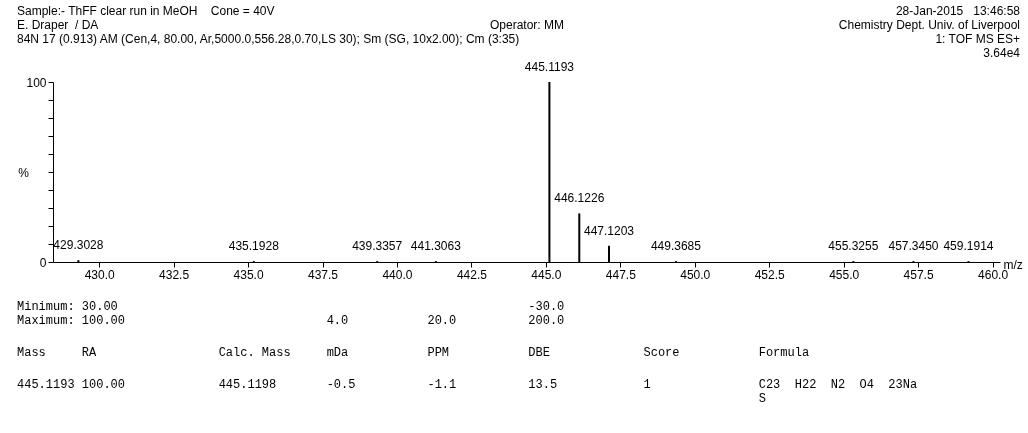 The height and width of the screenshot is (433, 1028). What do you see at coordinates (527, 25) in the screenshot?
I see `text: Operator: MM` at bounding box center [527, 25].